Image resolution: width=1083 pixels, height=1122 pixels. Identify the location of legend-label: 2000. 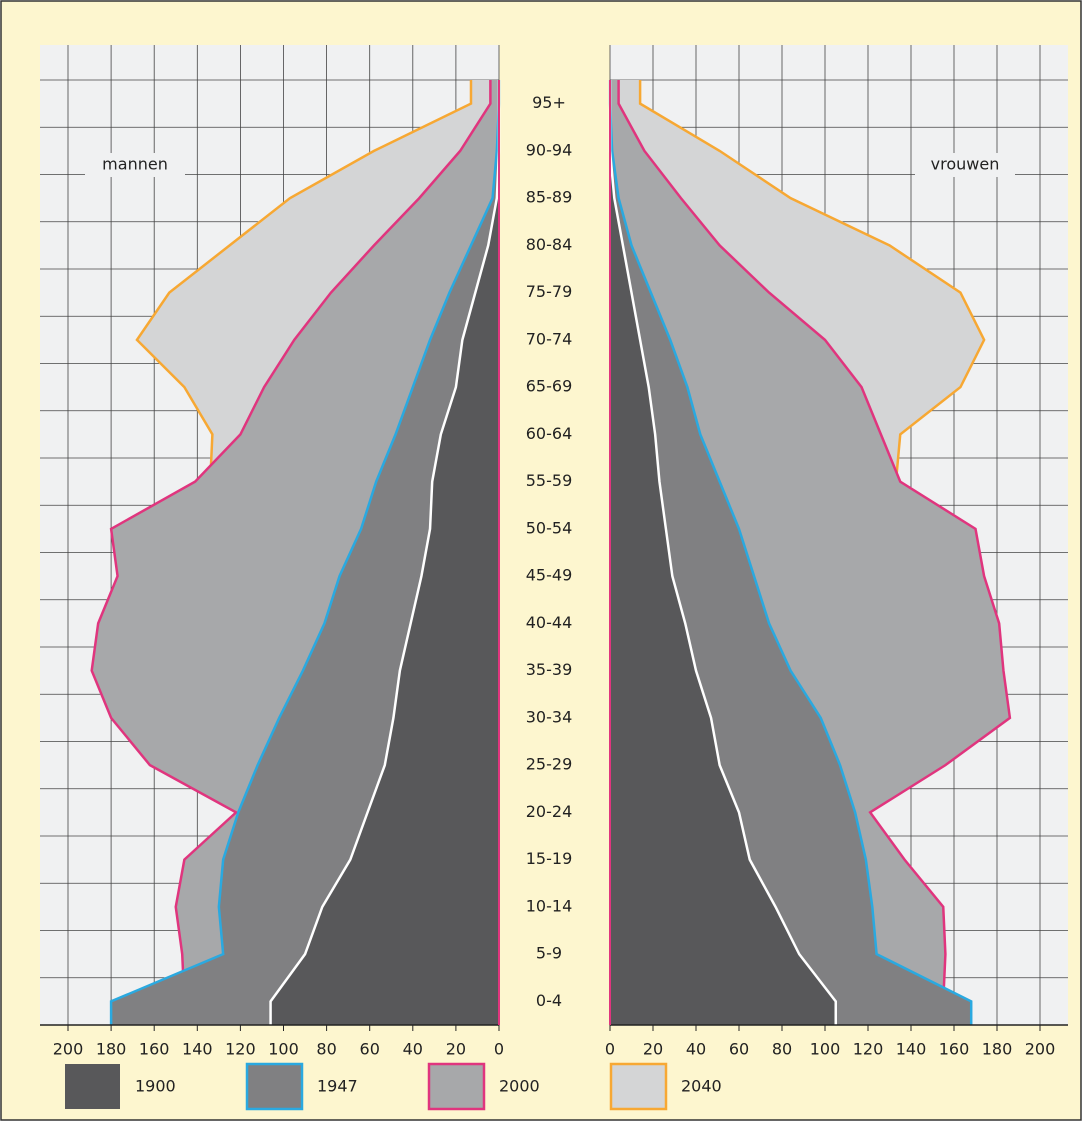
(519, 1086).